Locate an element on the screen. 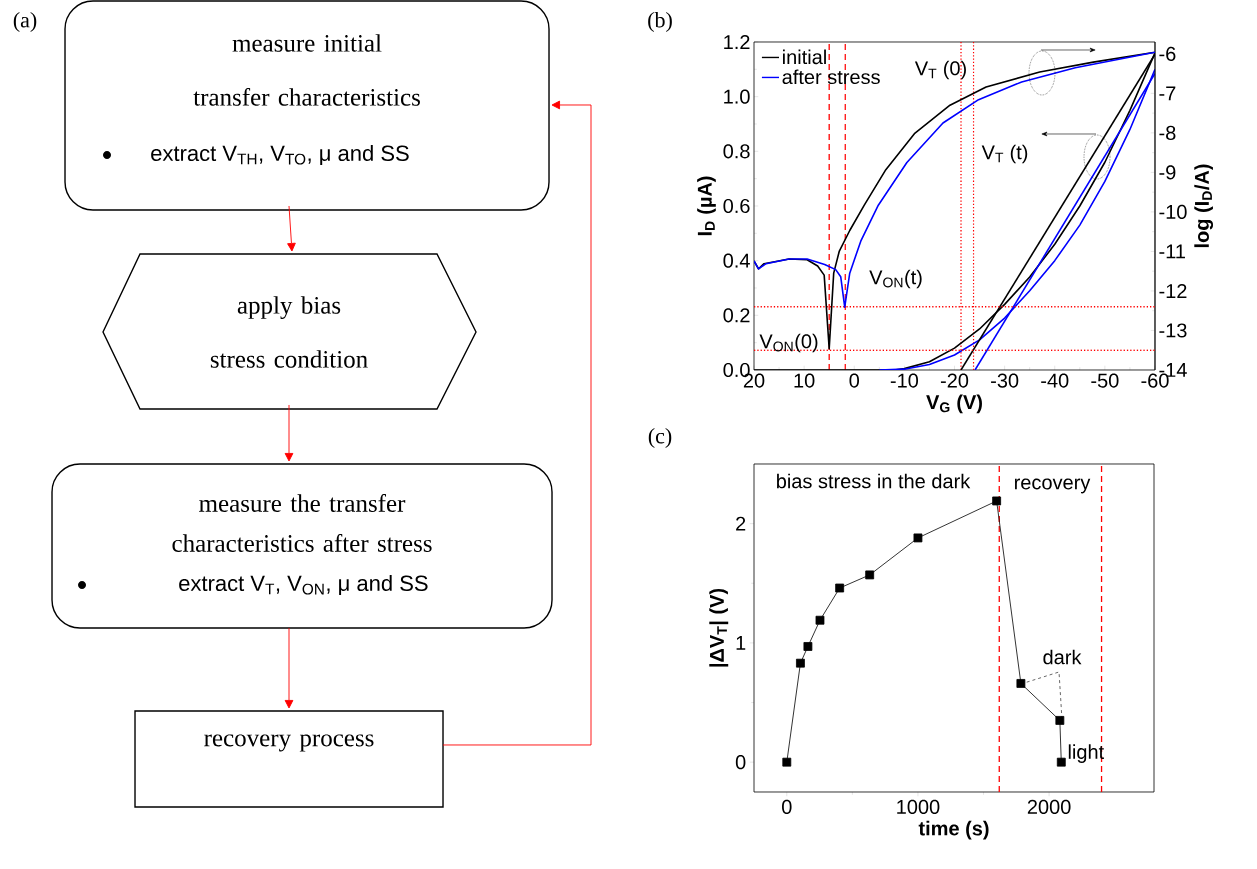  y2-axis-title: log (I$_{D}$/A) is located at coordinates (1204, 206).